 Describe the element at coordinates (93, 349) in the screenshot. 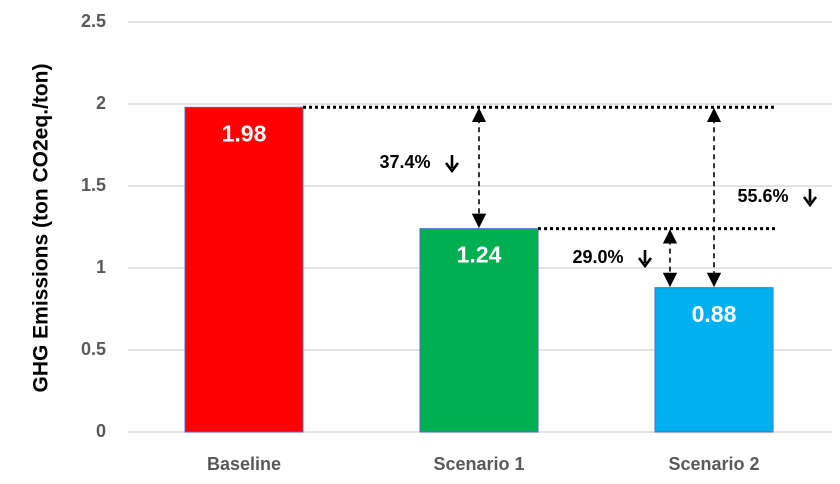

I see `y-tick-label: 0.5` at that location.